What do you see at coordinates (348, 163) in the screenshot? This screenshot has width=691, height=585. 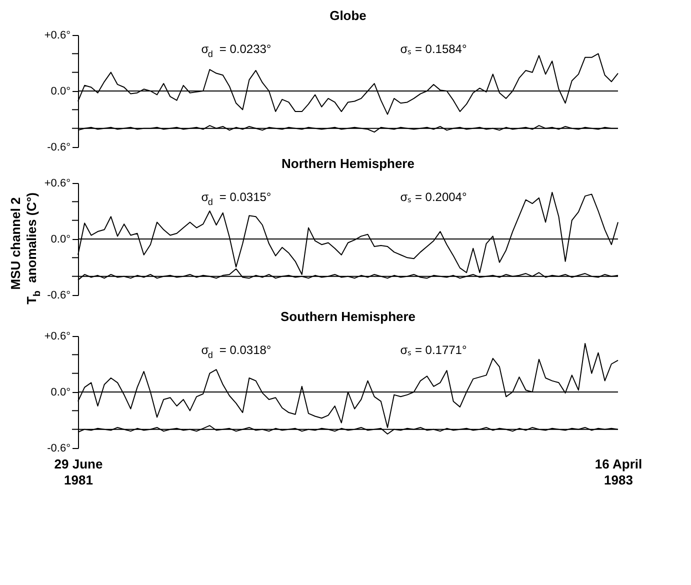 I see `chart-title: Northern Hemisphere` at bounding box center [348, 163].